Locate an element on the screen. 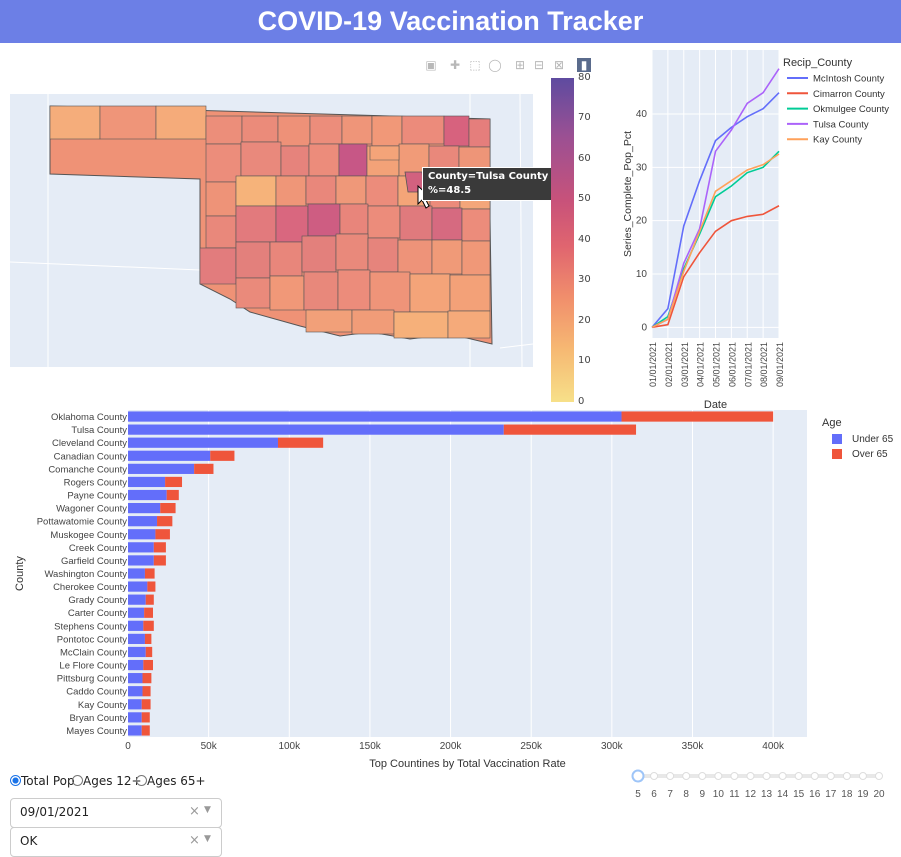  y-axis-title: County is located at coordinates (20, 573).